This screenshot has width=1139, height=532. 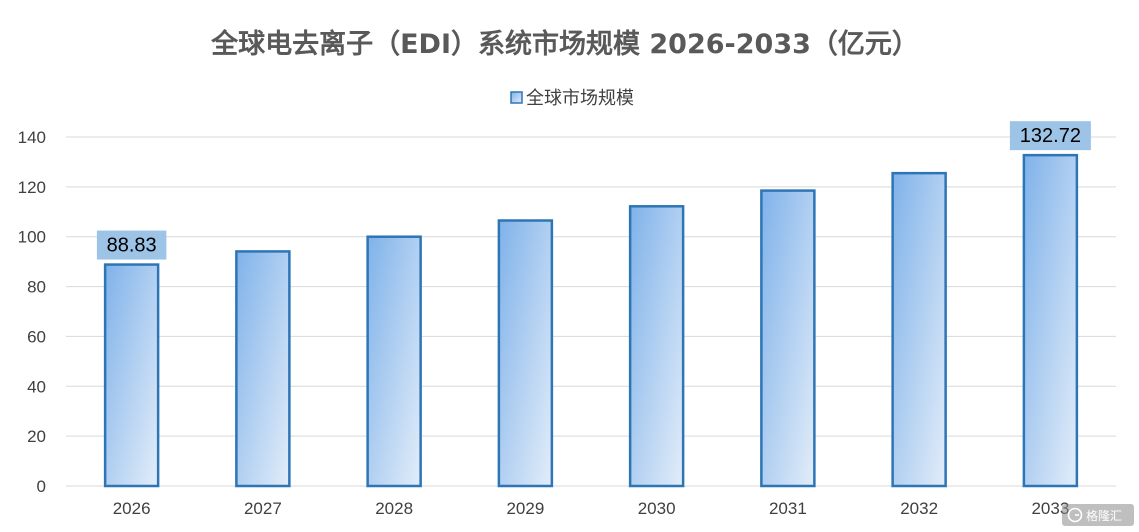 I want to click on x-tick-label: 2028, so click(x=394, y=508).